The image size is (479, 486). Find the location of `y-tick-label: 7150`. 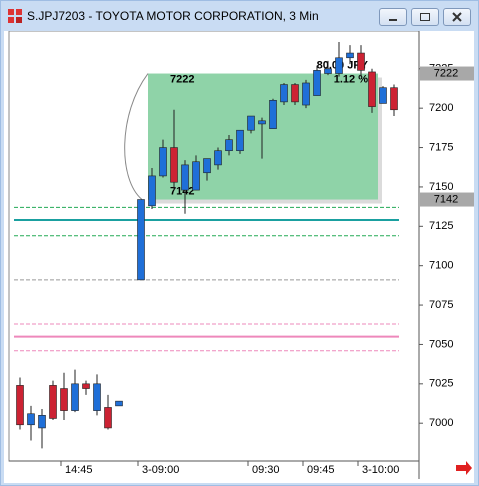

y-tick-label: 7150 is located at coordinates (441, 187).